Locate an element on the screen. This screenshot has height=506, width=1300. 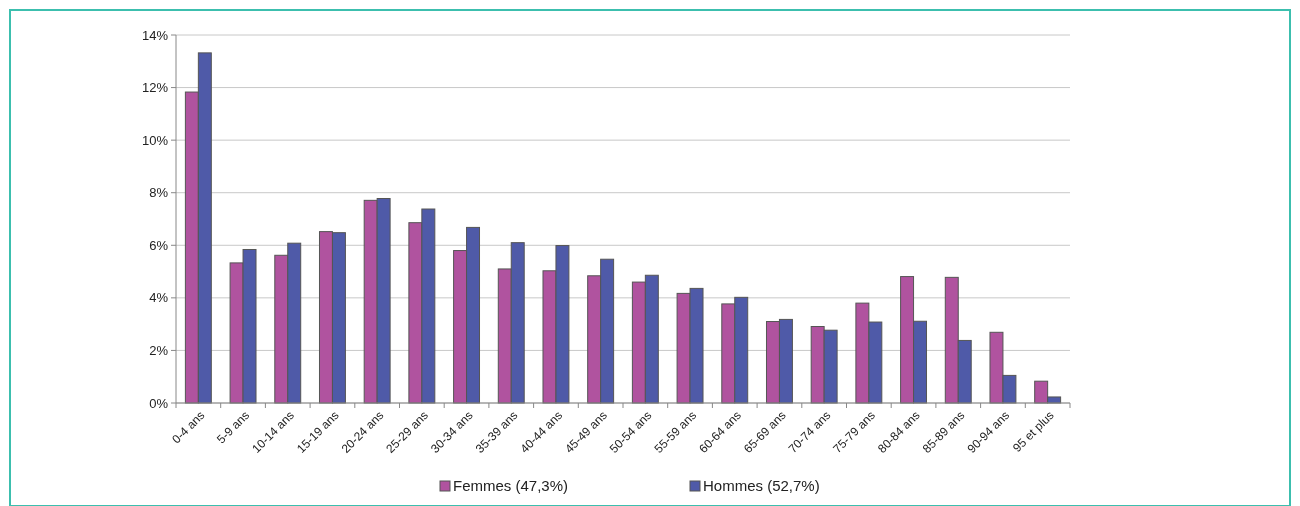
y-tick-label: 14% is located at coordinates (155, 35).